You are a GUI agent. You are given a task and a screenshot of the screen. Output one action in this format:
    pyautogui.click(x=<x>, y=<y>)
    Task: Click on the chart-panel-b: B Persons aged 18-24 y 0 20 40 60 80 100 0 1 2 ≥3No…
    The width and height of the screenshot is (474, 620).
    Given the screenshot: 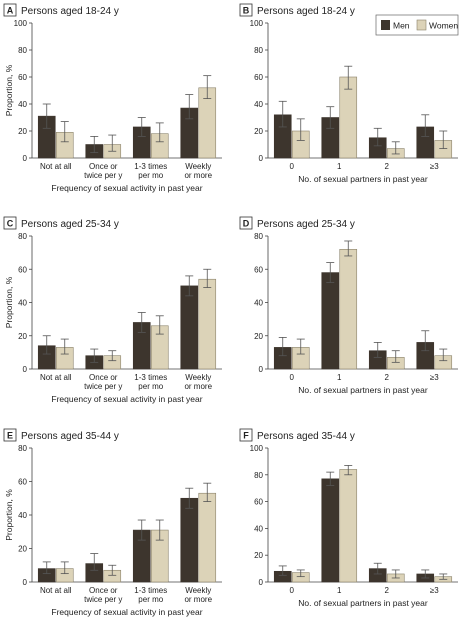 What is the action you would take?
    pyautogui.click(x=348, y=93)
    